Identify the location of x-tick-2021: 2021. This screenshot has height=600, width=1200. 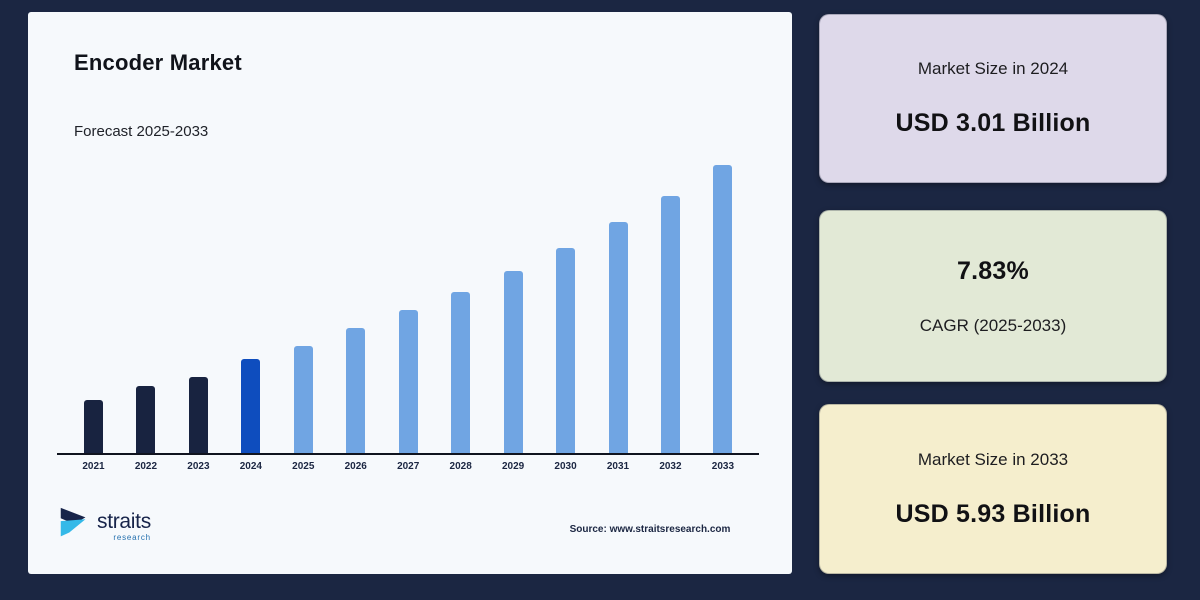
(93, 466).